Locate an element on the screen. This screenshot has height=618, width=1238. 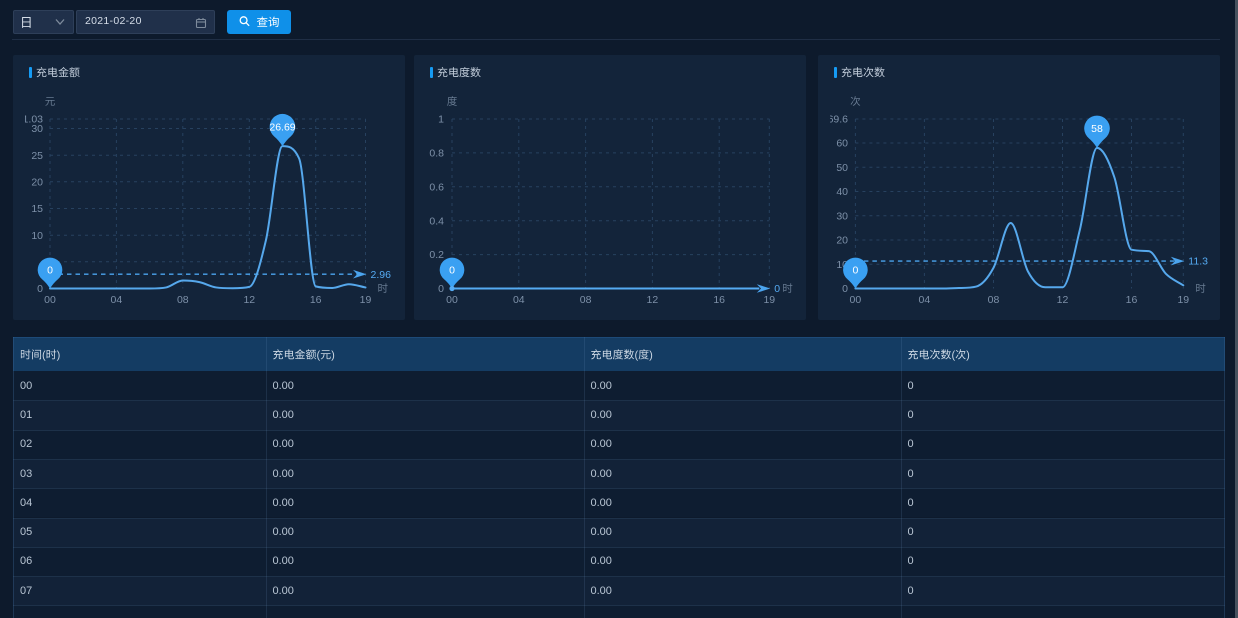
svg-text: 69.6 is located at coordinates (838, 120).